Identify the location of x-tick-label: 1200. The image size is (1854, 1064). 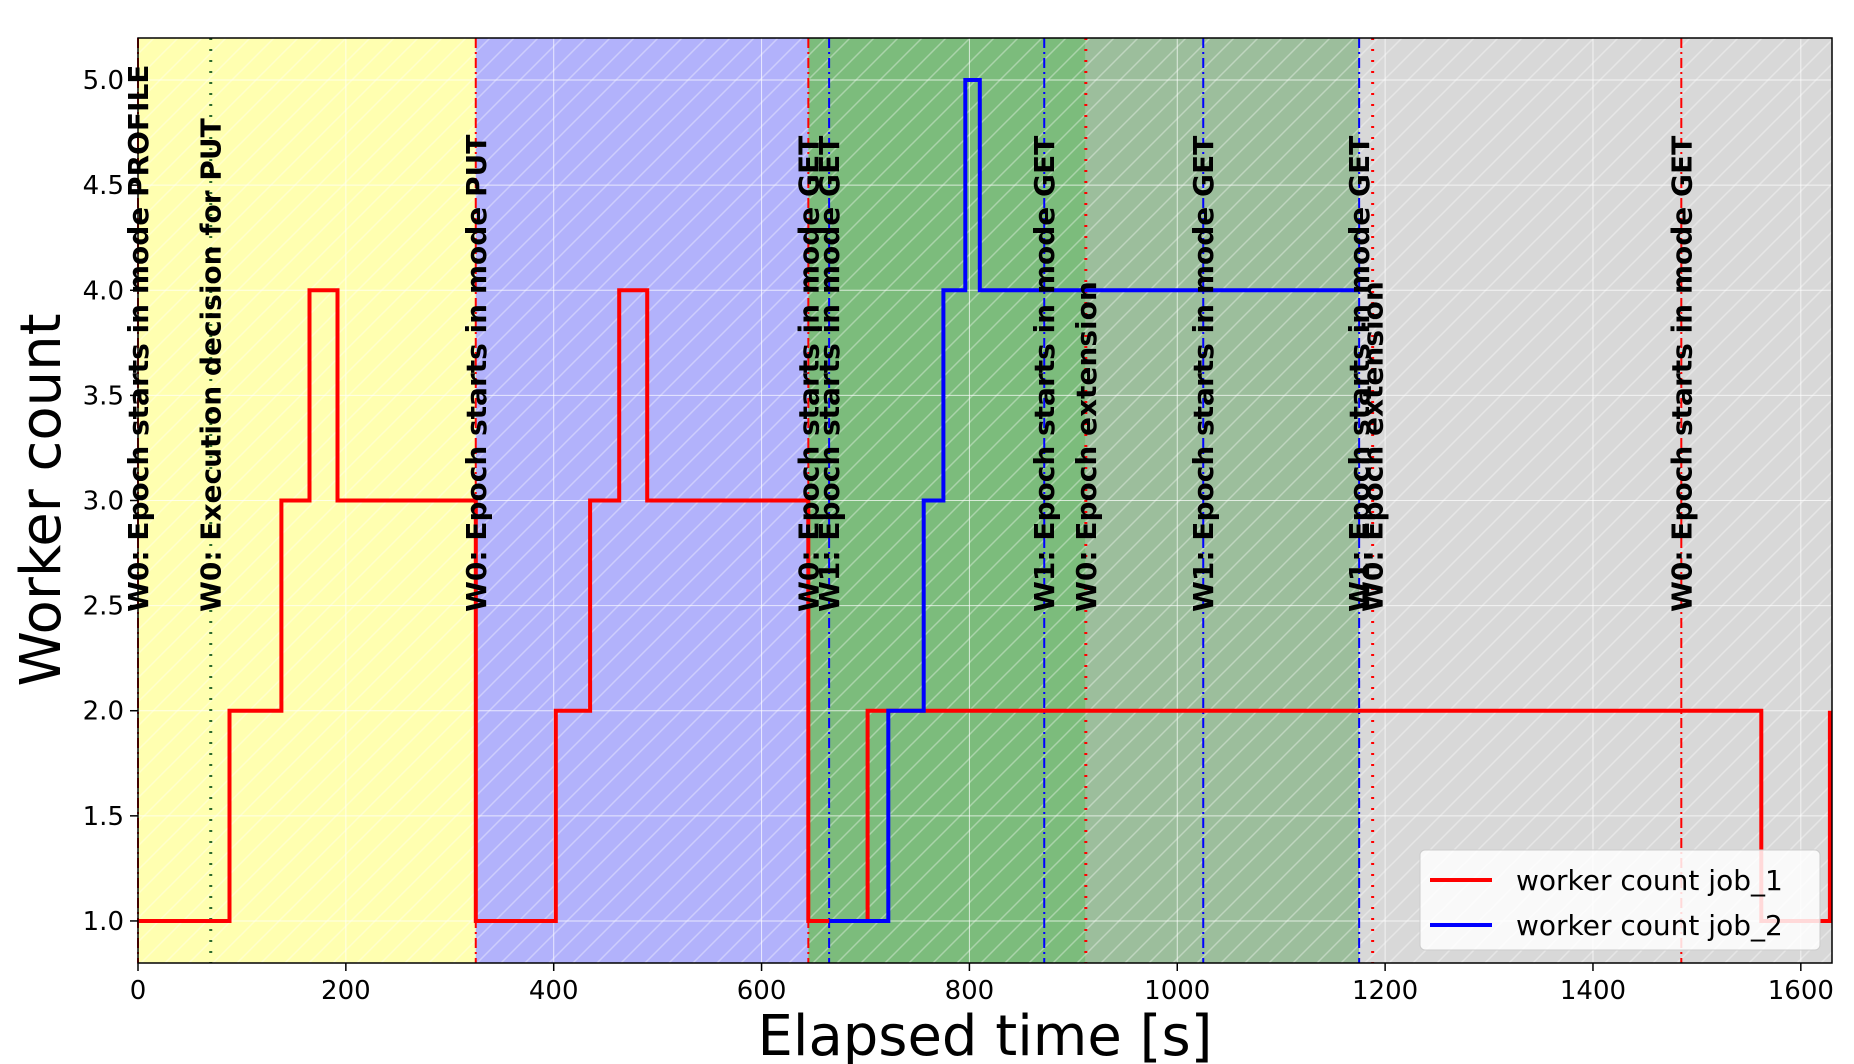
(1385, 991).